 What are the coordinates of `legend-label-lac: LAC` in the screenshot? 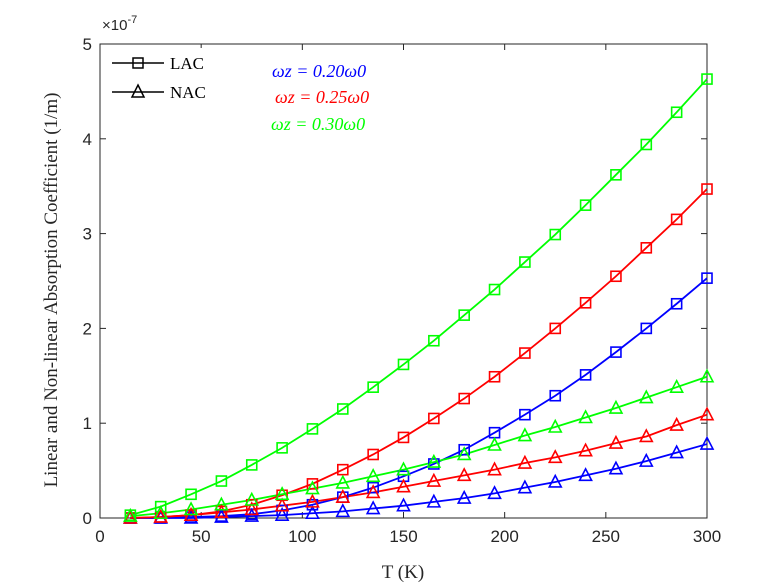 It's located at (187, 63).